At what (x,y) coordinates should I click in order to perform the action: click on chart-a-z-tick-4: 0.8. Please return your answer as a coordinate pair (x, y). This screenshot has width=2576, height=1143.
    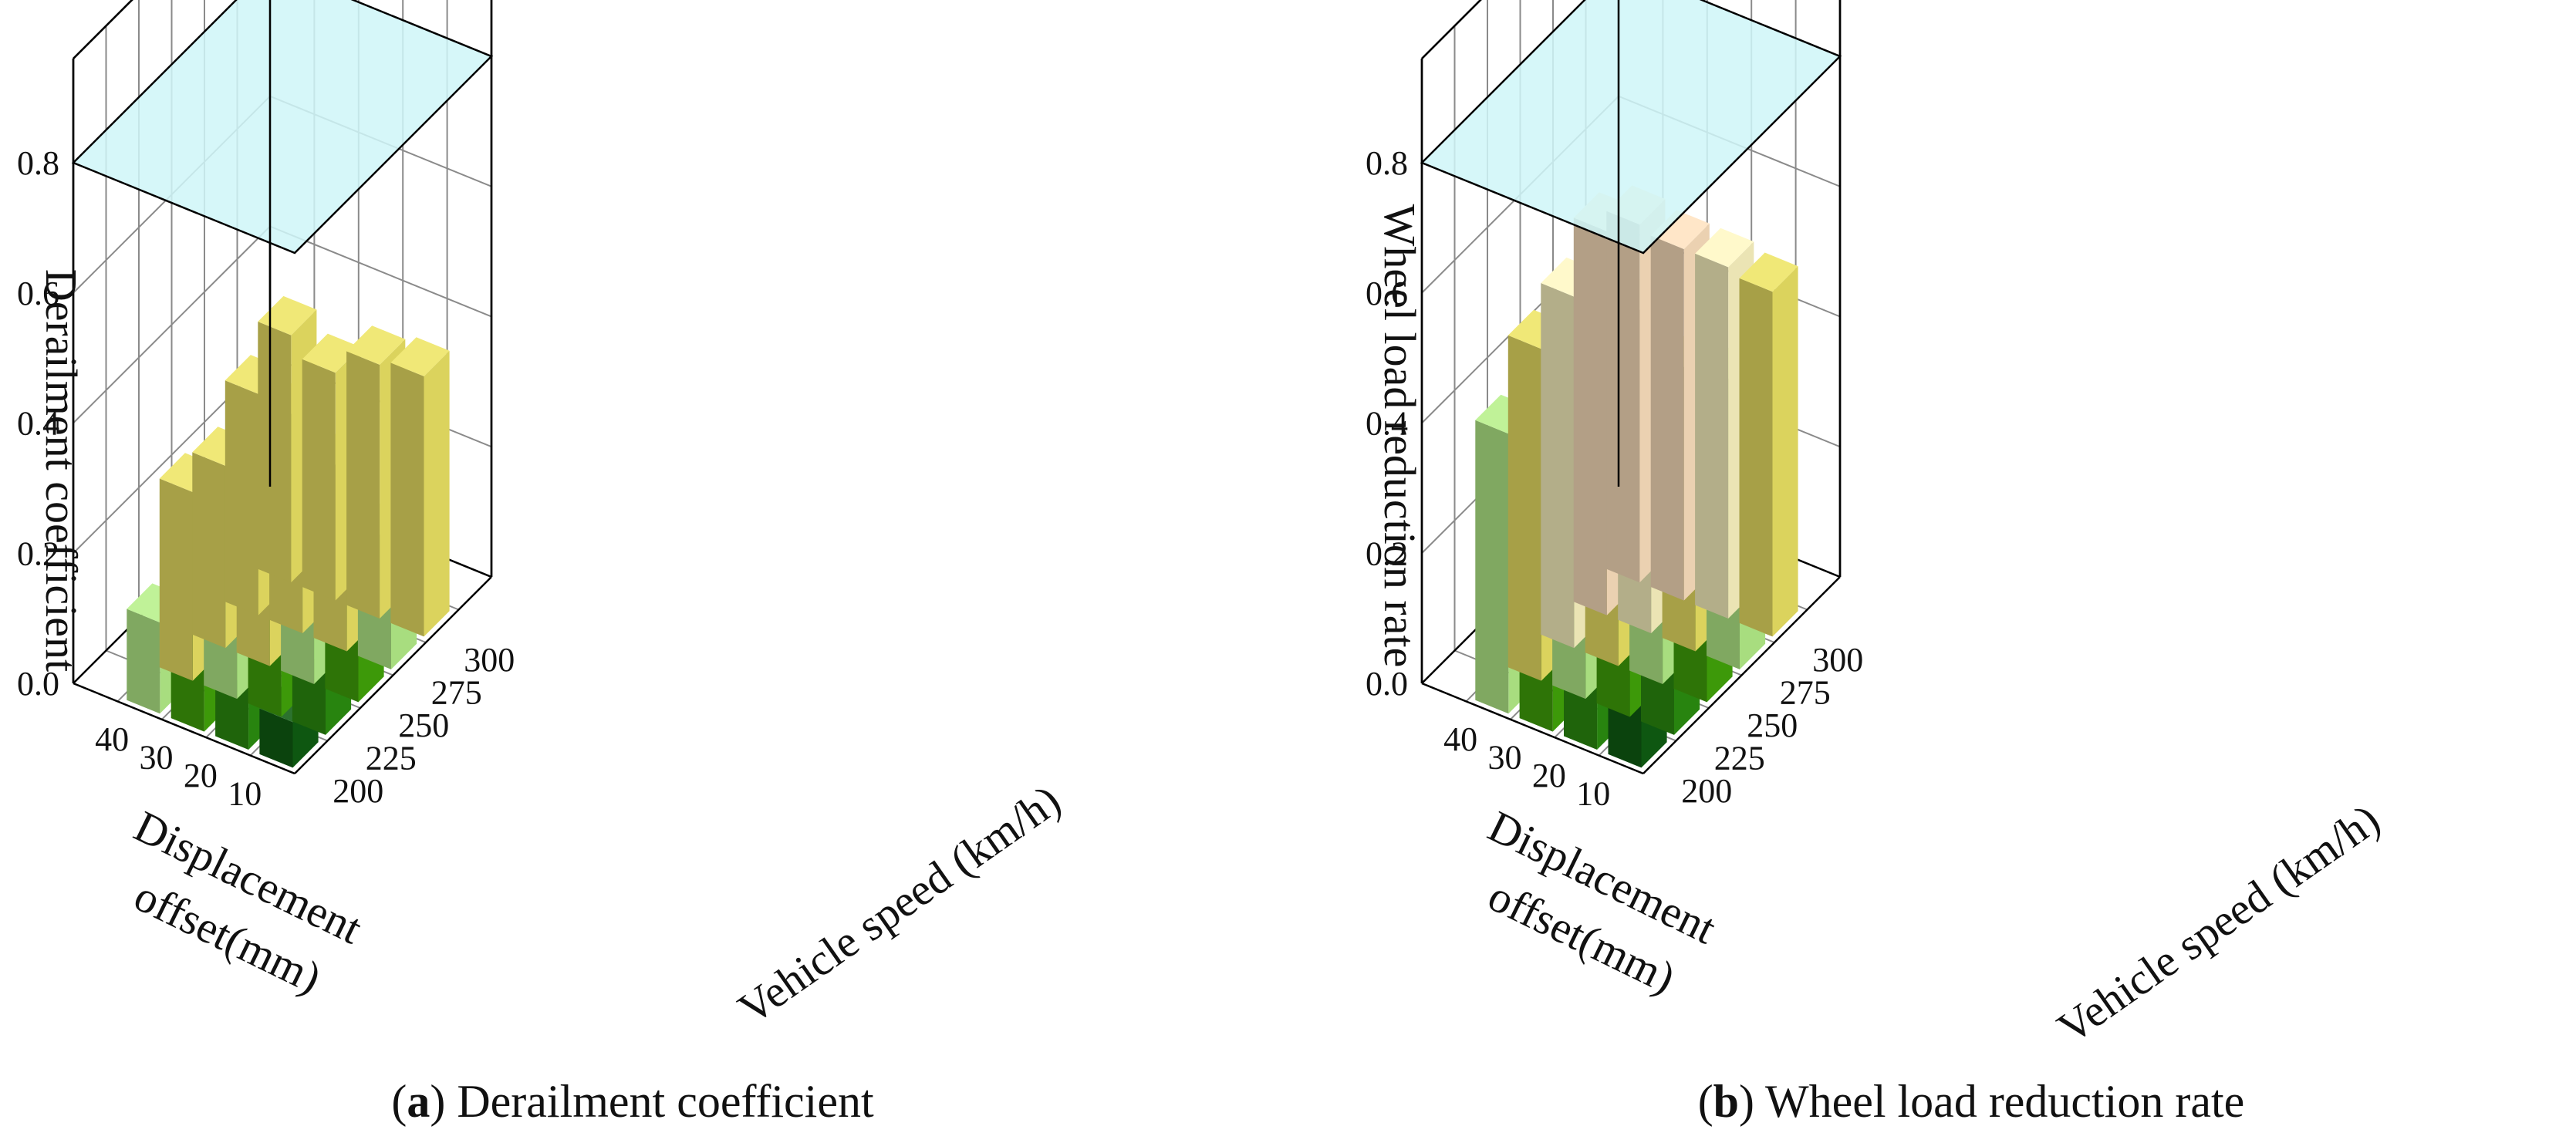
    Looking at the image, I should click on (38, 163).